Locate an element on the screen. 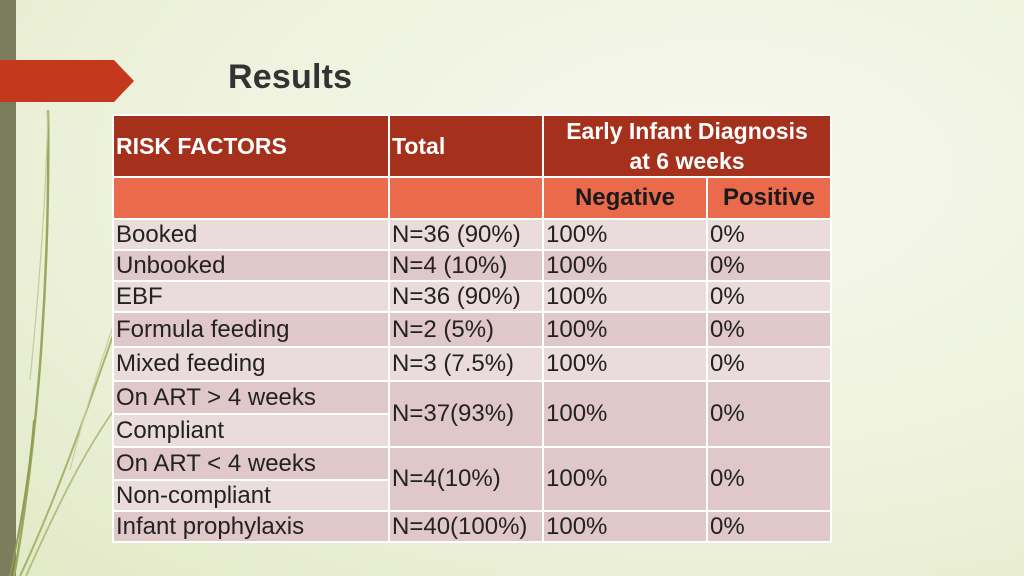 This screenshot has width=1024, height=576. header-eid-line1: Early Infant Diagnosis is located at coordinates (687, 131).